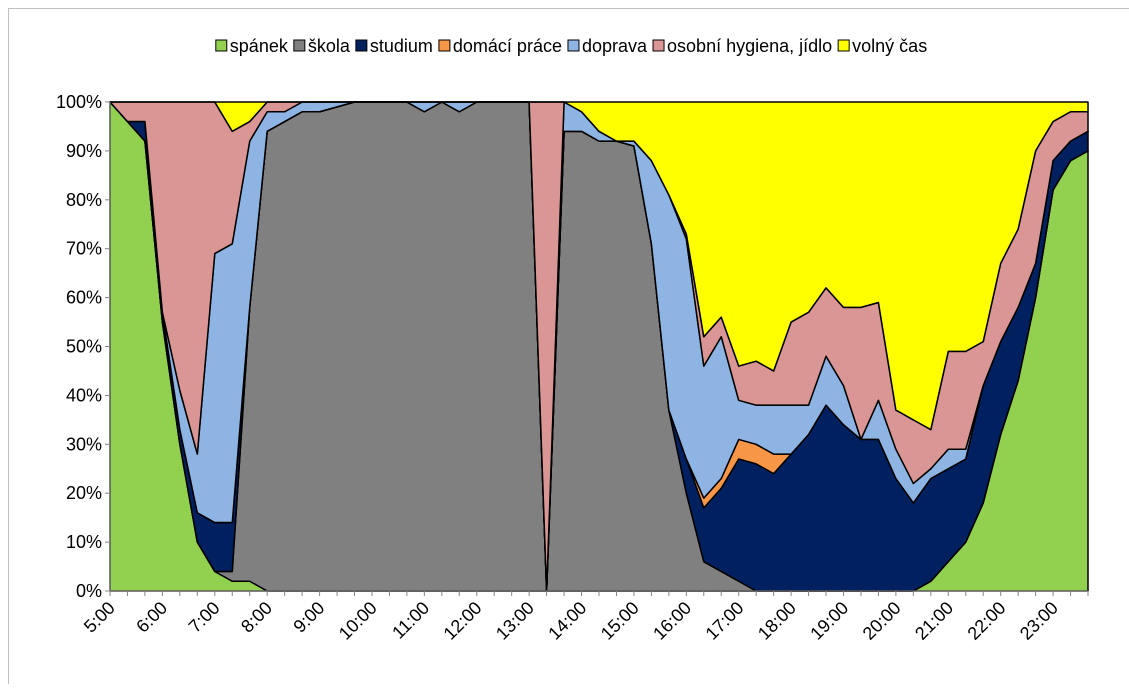  I want to click on y-tick-label: 0%, so click(89, 591).